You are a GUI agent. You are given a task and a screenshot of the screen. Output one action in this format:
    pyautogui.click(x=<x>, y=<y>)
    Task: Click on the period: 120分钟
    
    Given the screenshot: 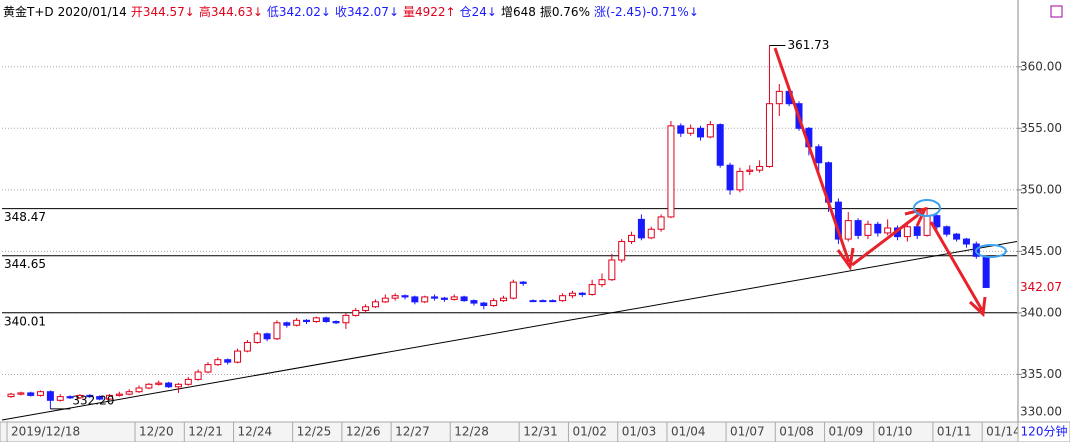 What is the action you would take?
    pyautogui.click(x=1044, y=431)
    